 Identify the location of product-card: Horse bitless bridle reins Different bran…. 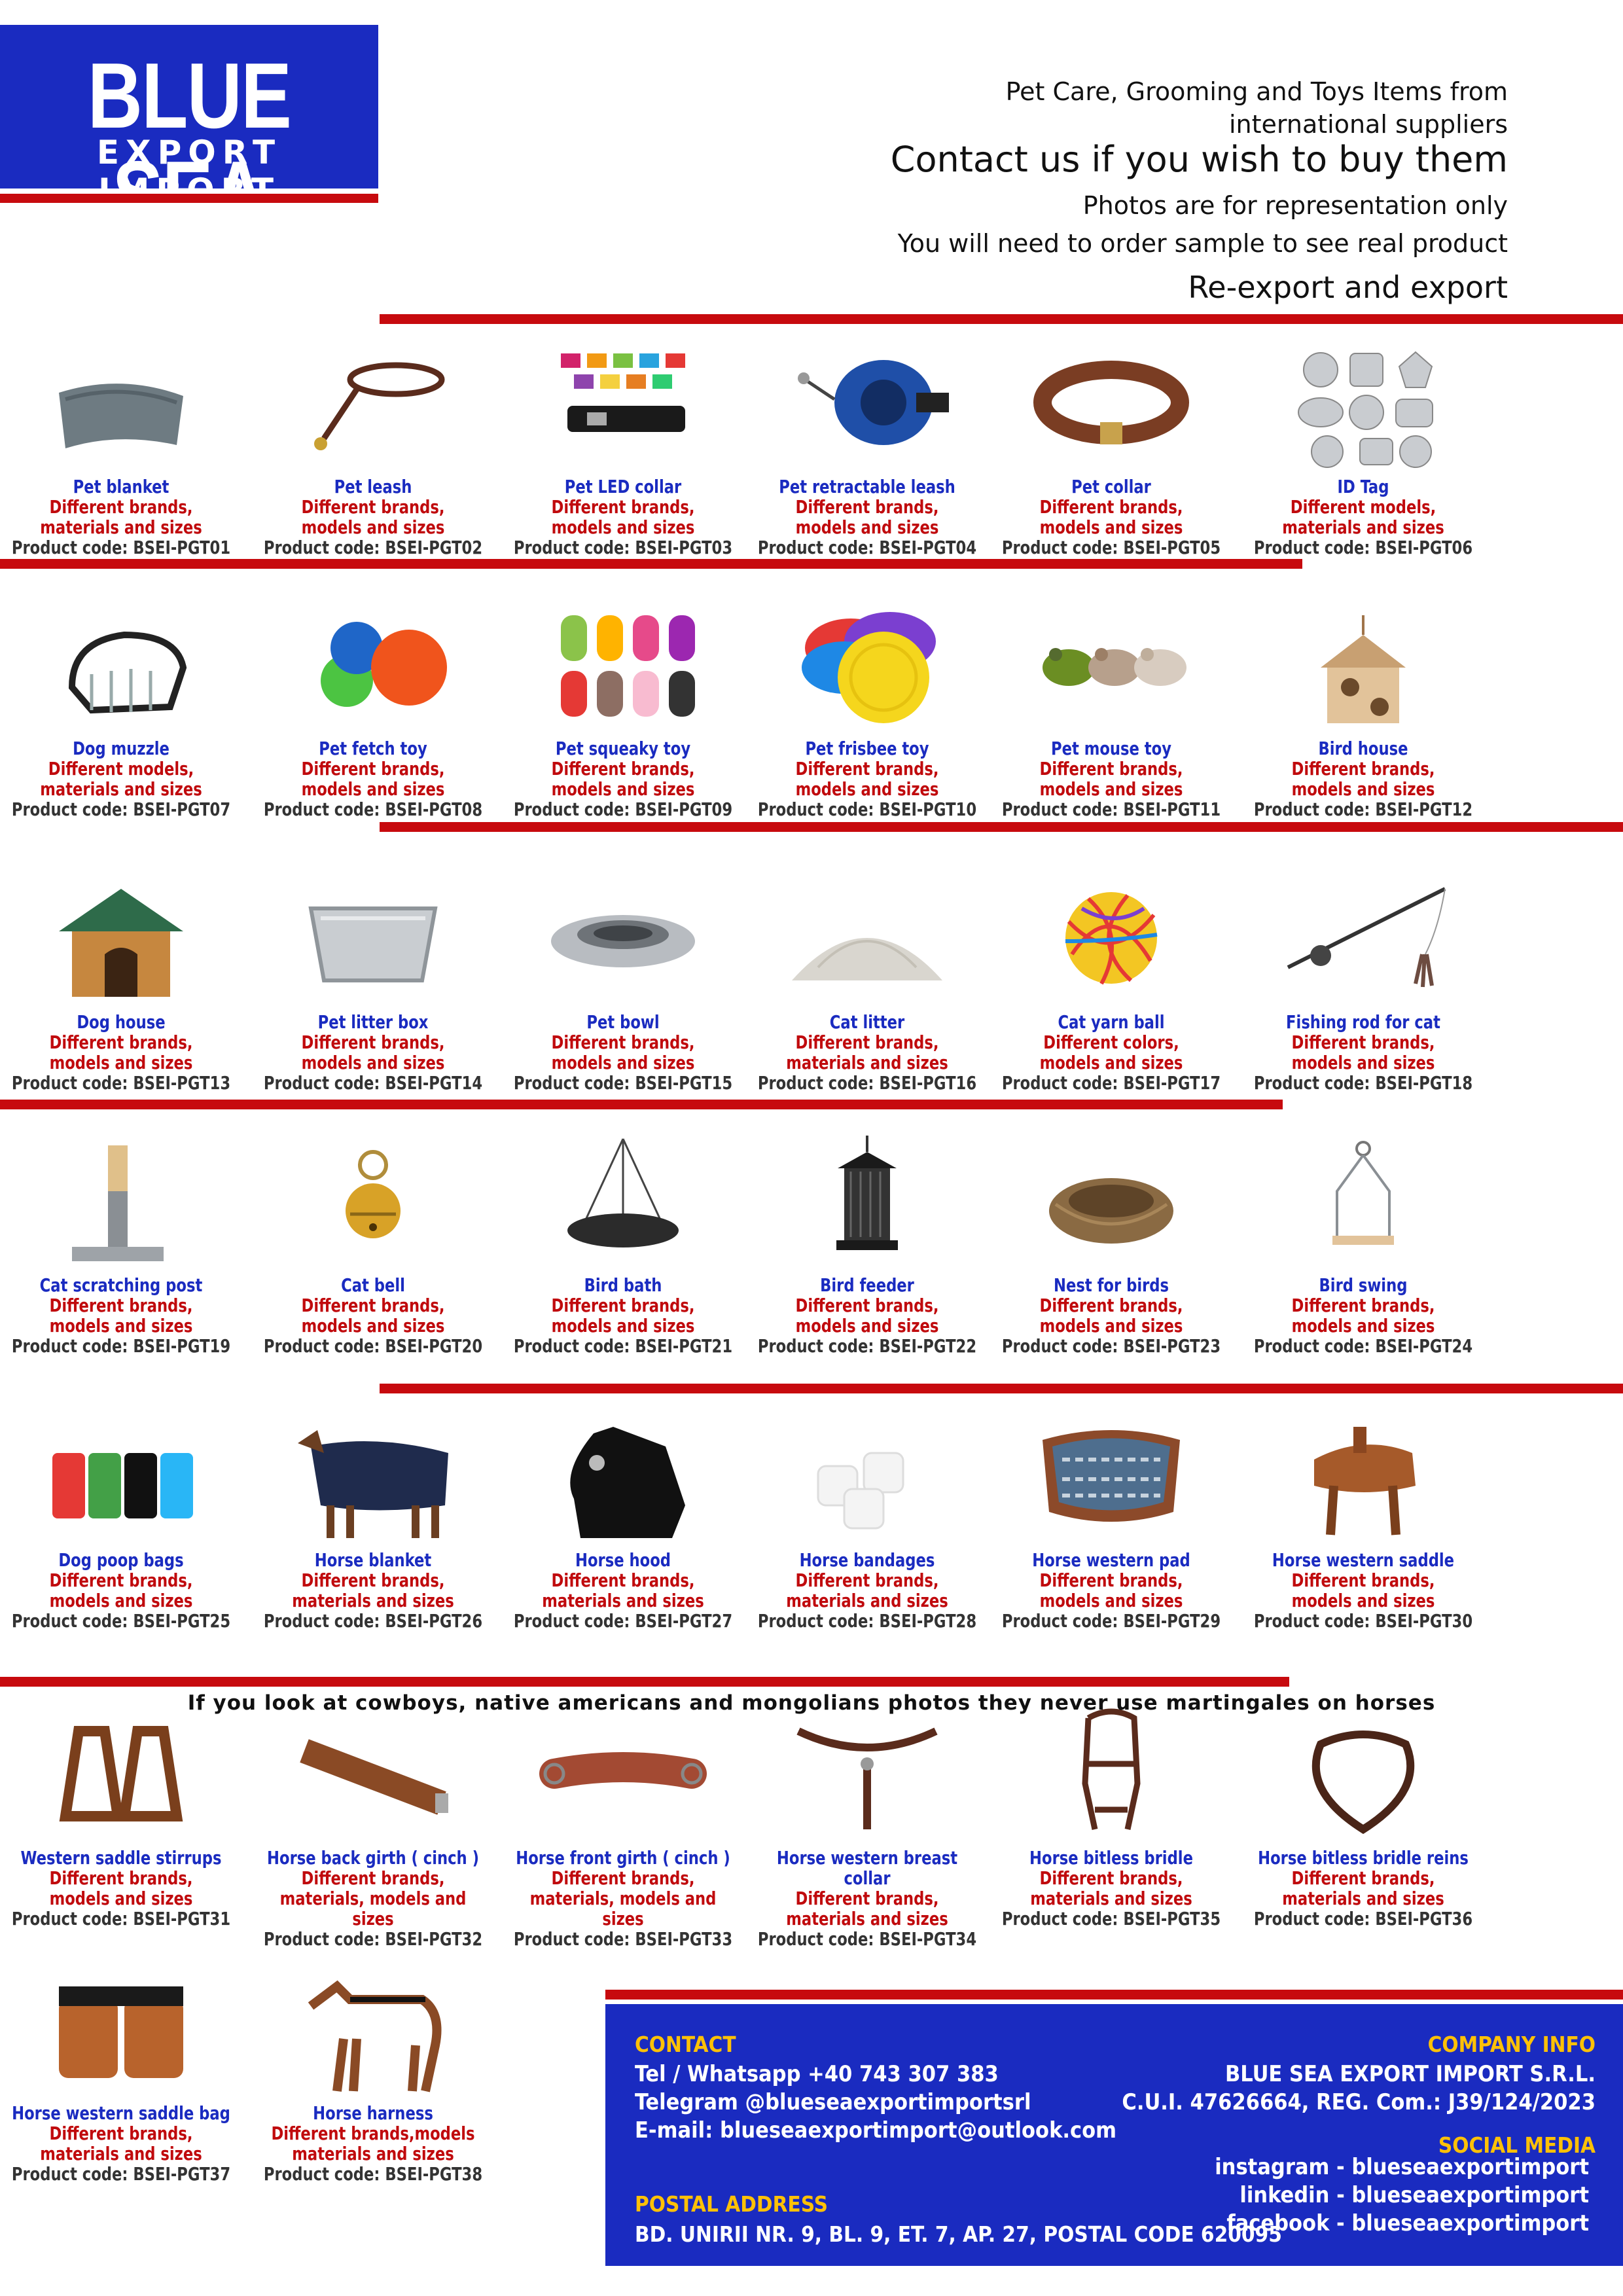
(1363, 1817).